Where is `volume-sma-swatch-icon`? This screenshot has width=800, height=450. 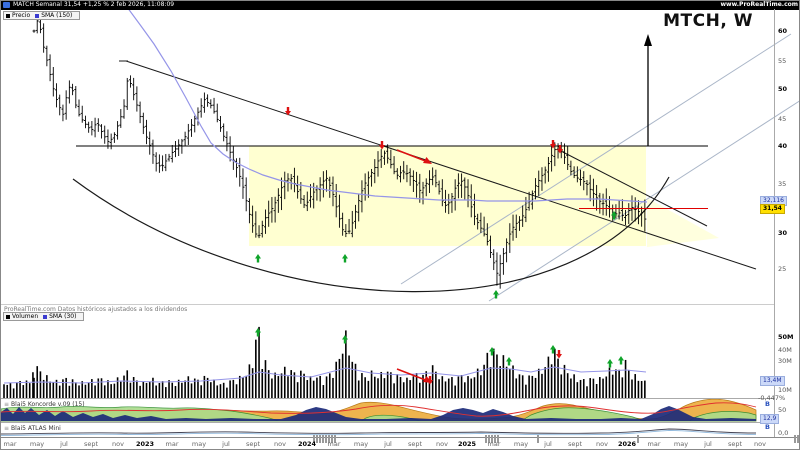
volume-sma-swatch-icon is located at coordinates (45, 316).